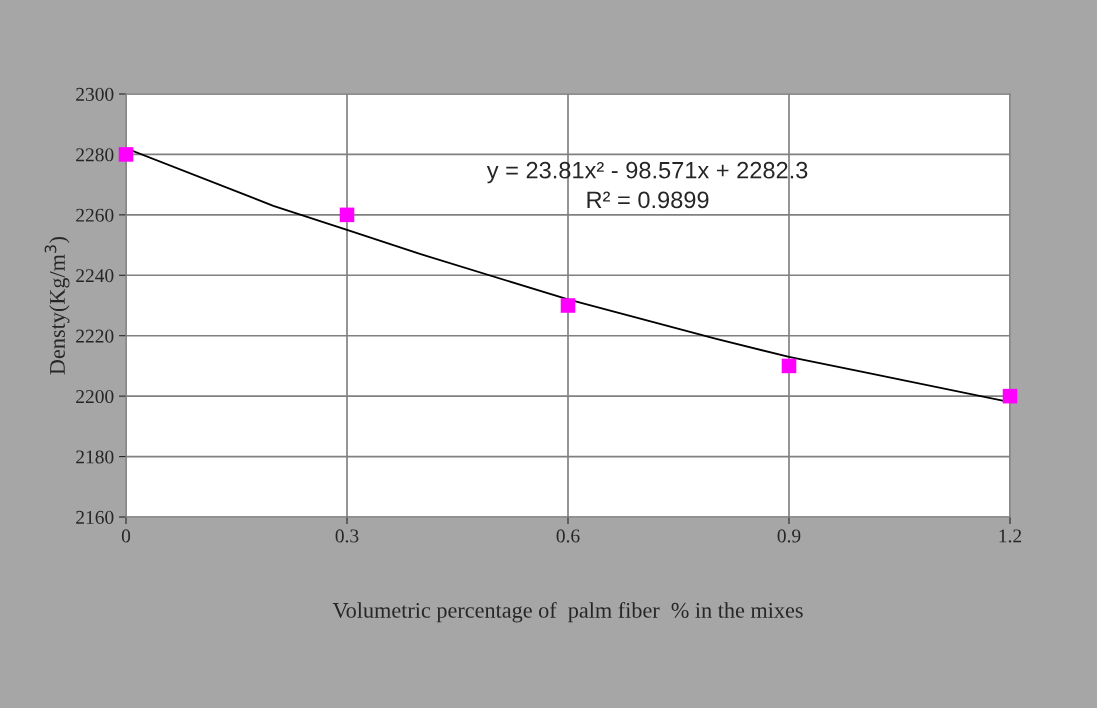  What do you see at coordinates (95, 396) in the screenshot?
I see `y-tick-label: 2200` at bounding box center [95, 396].